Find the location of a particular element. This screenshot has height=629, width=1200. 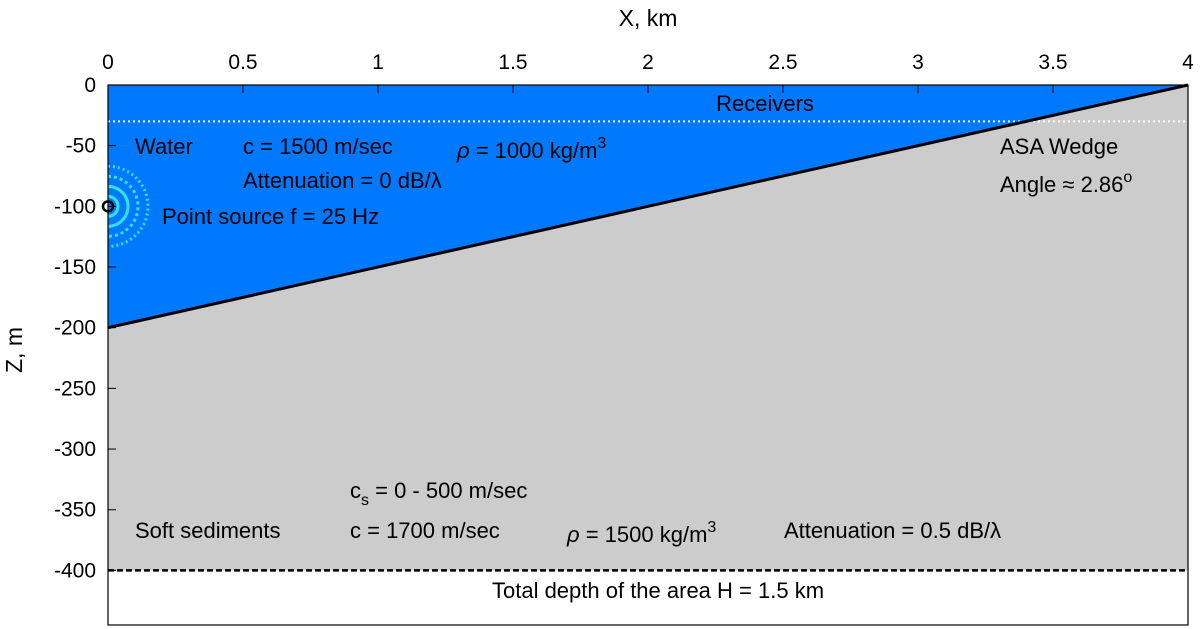

x-tick-label: 0.5 is located at coordinates (242, 62).